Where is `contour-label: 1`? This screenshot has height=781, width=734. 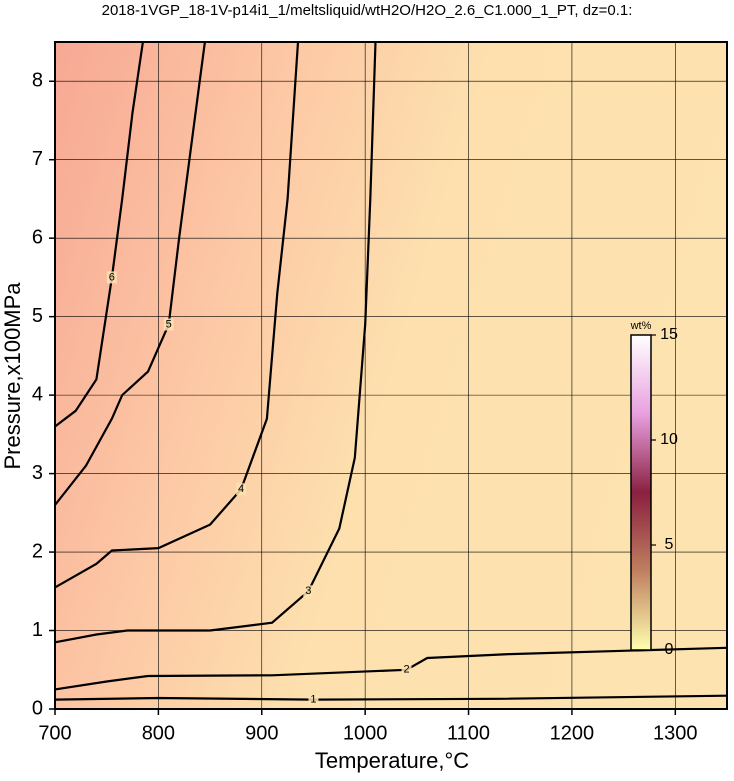
contour-label: 1 is located at coordinates (313, 699).